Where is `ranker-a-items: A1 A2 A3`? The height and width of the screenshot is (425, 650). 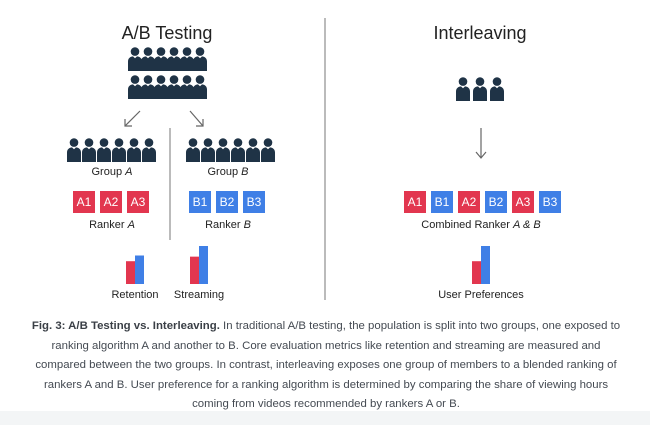 ranker-a-items: A1 A2 A3 is located at coordinates (111, 202).